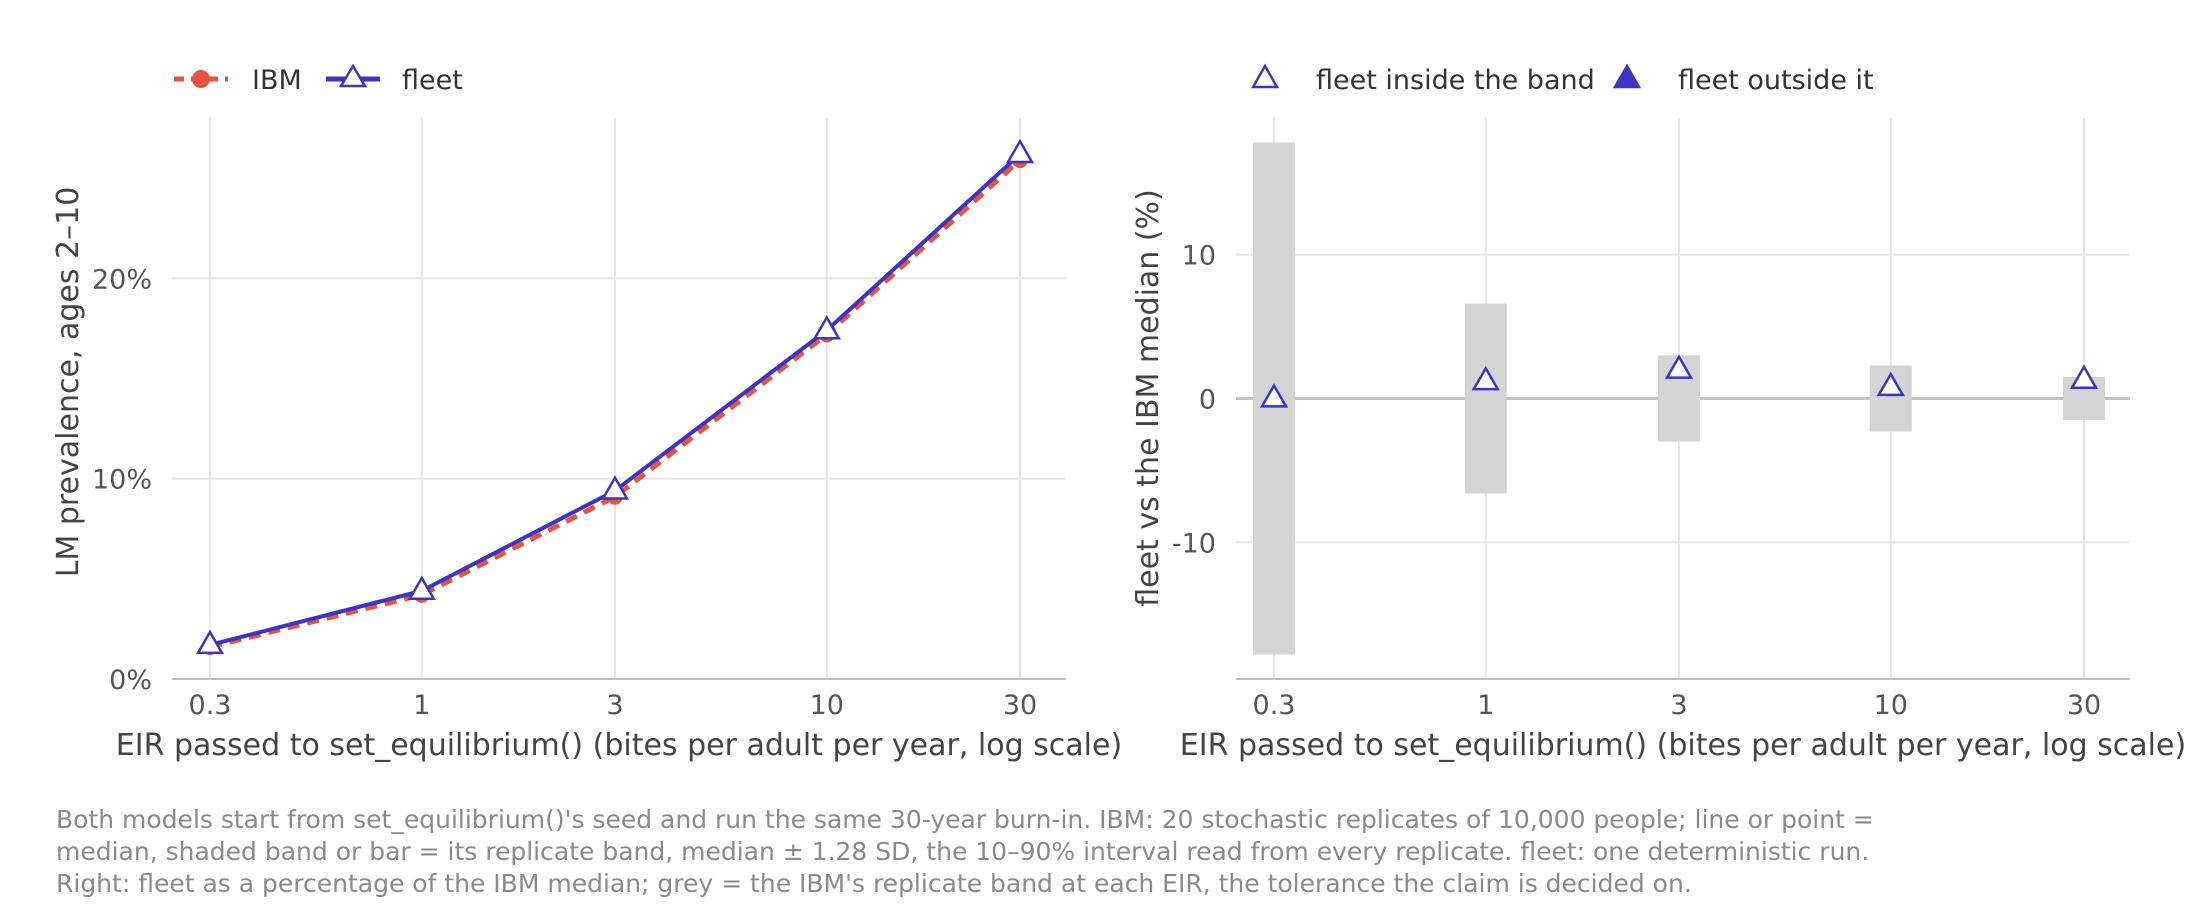  I want to click on legend-inside-band-marker, so click(1265, 76).